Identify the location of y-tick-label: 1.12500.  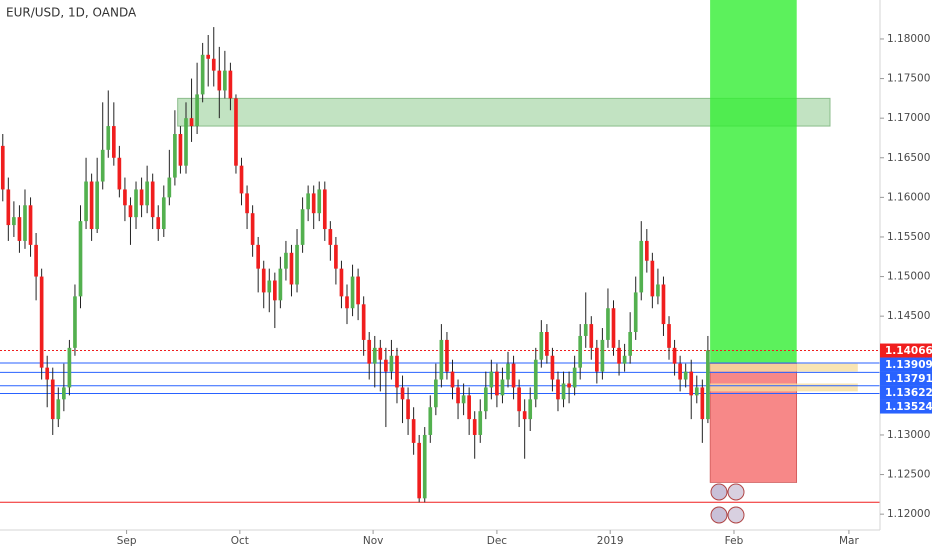
(908, 475).